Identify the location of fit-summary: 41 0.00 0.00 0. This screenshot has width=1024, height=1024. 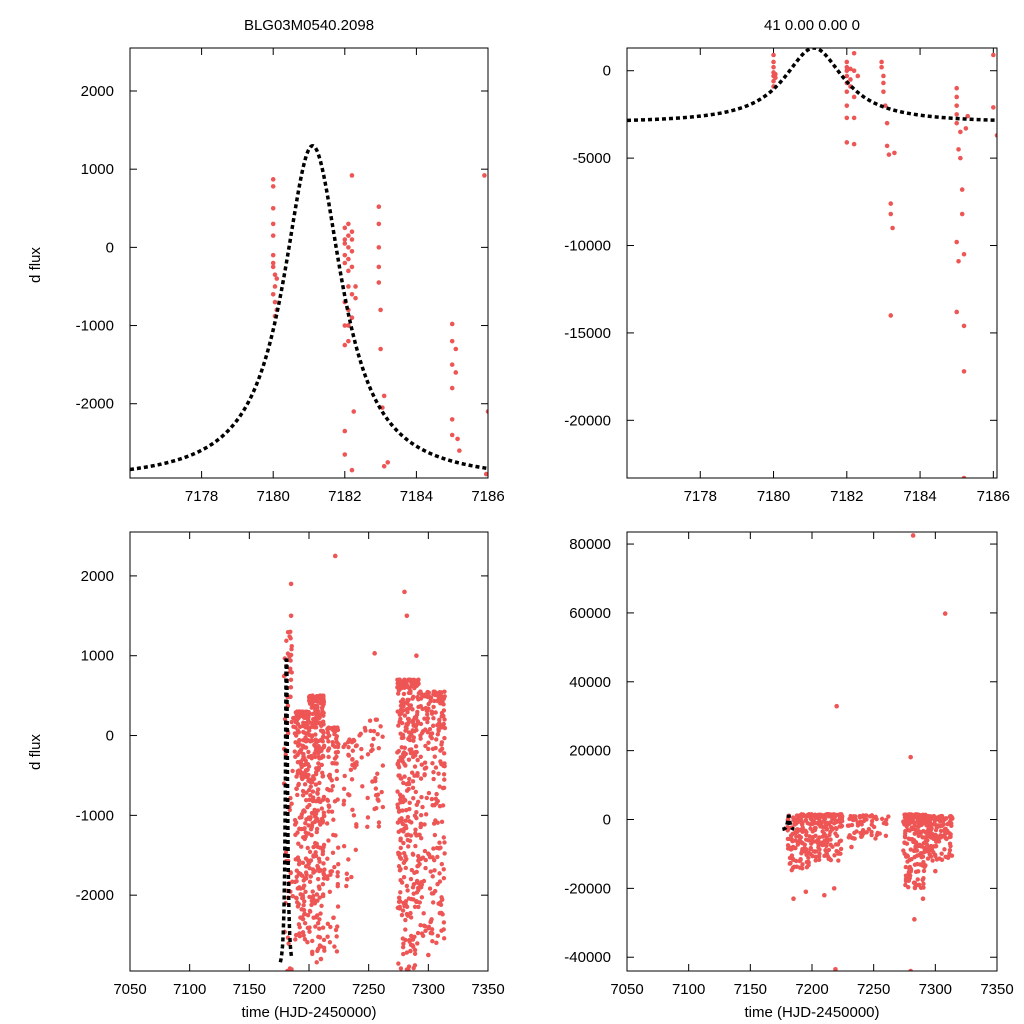
(812, 25).